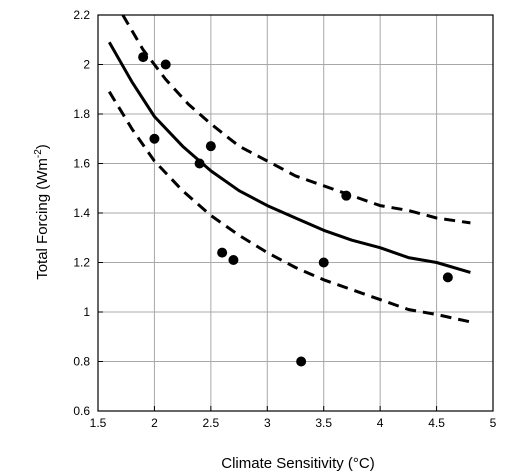  I want to click on y-tick-label: 2.2, so click(81, 15).